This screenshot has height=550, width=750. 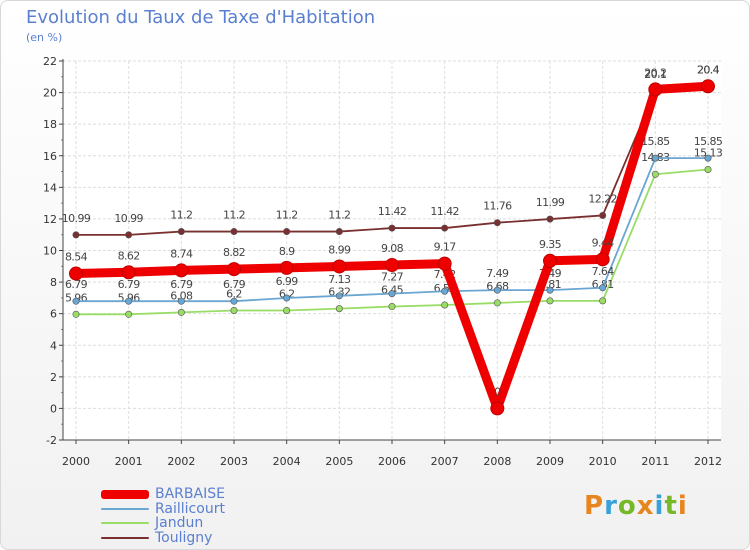 What do you see at coordinates (287, 251) in the screenshot?
I see `data-label-barbaise: 8.9` at bounding box center [287, 251].